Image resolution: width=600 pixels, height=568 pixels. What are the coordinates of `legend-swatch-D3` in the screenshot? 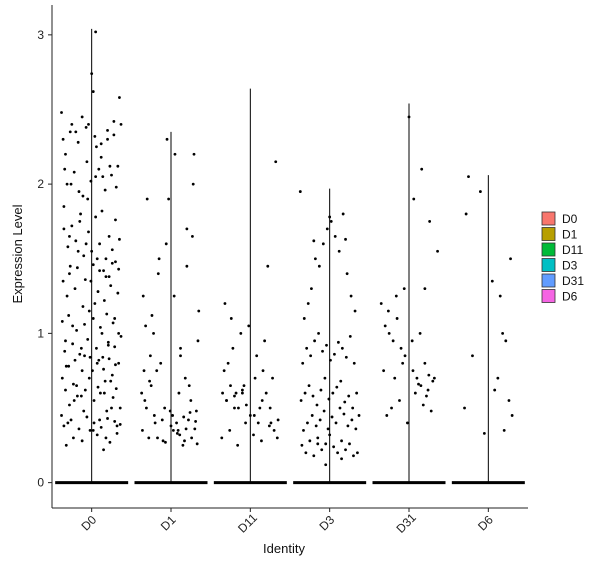 It's located at (548, 265).